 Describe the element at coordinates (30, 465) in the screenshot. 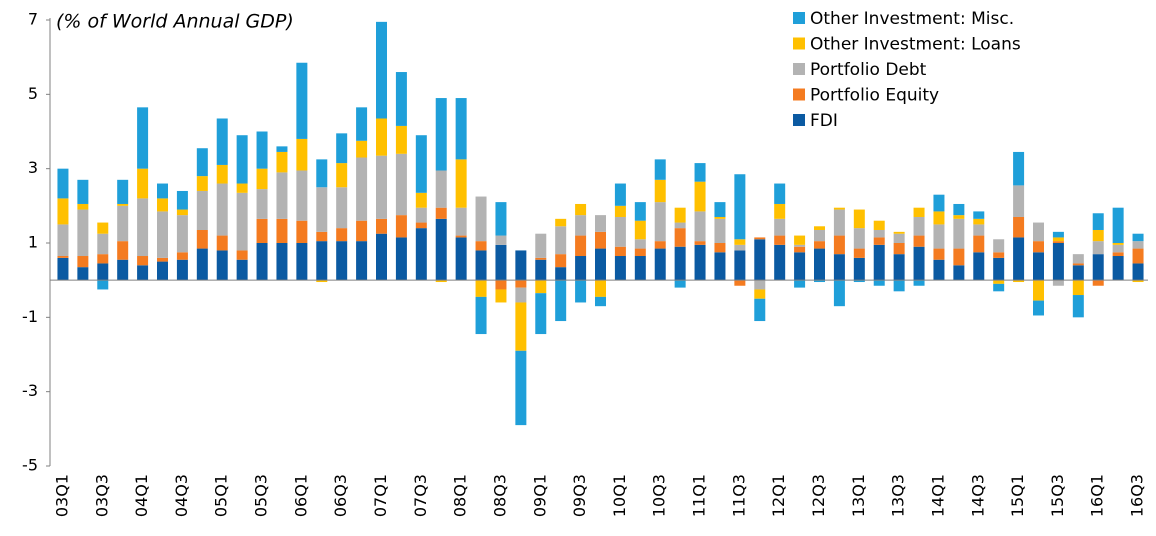

I see `y-tick-label: -5` at that location.